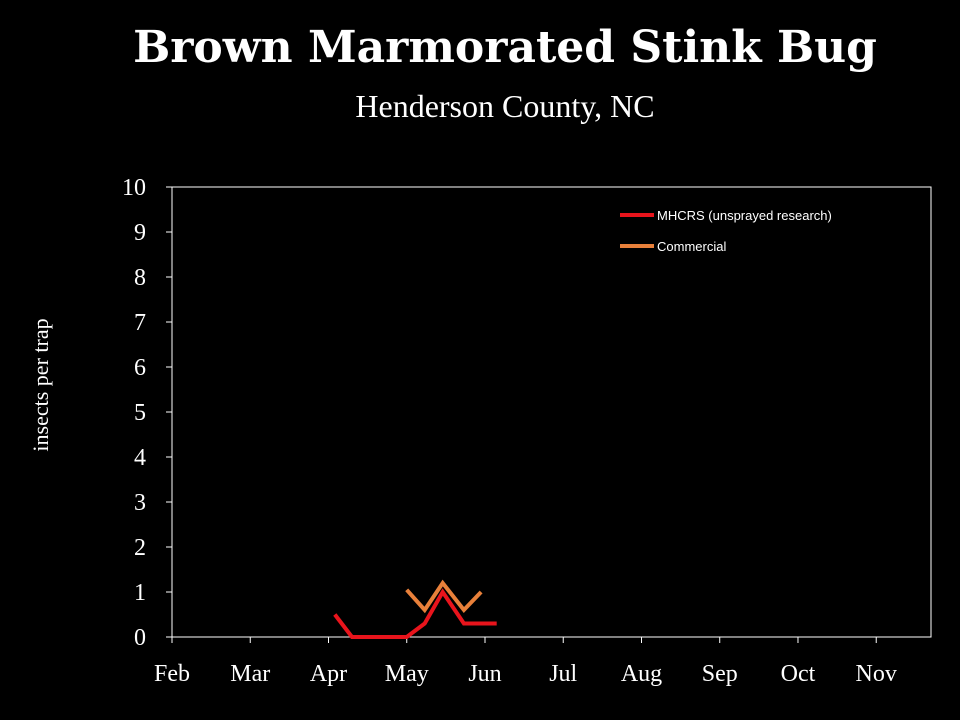 This screenshot has height=720, width=960. I want to click on chart-subtitle: Henderson County, NC, so click(505, 106).